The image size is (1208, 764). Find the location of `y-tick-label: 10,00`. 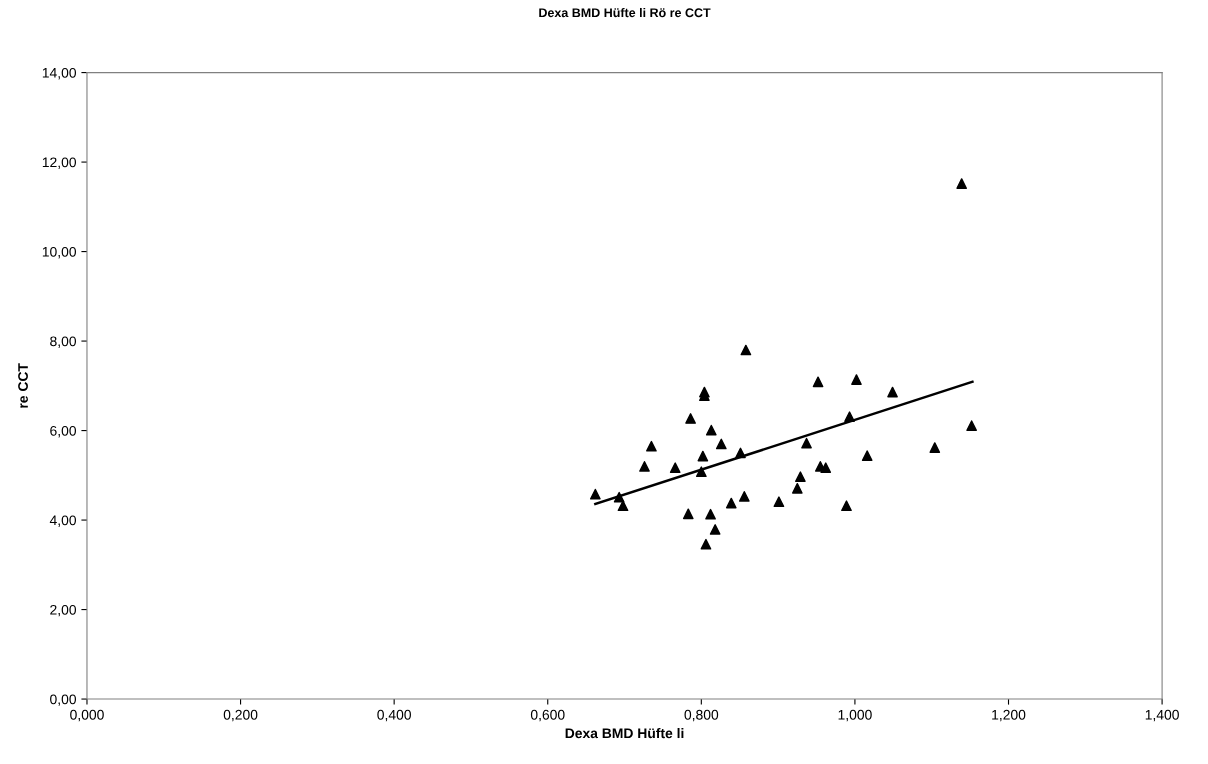

y-tick-label: 10,00 is located at coordinates (59, 252).